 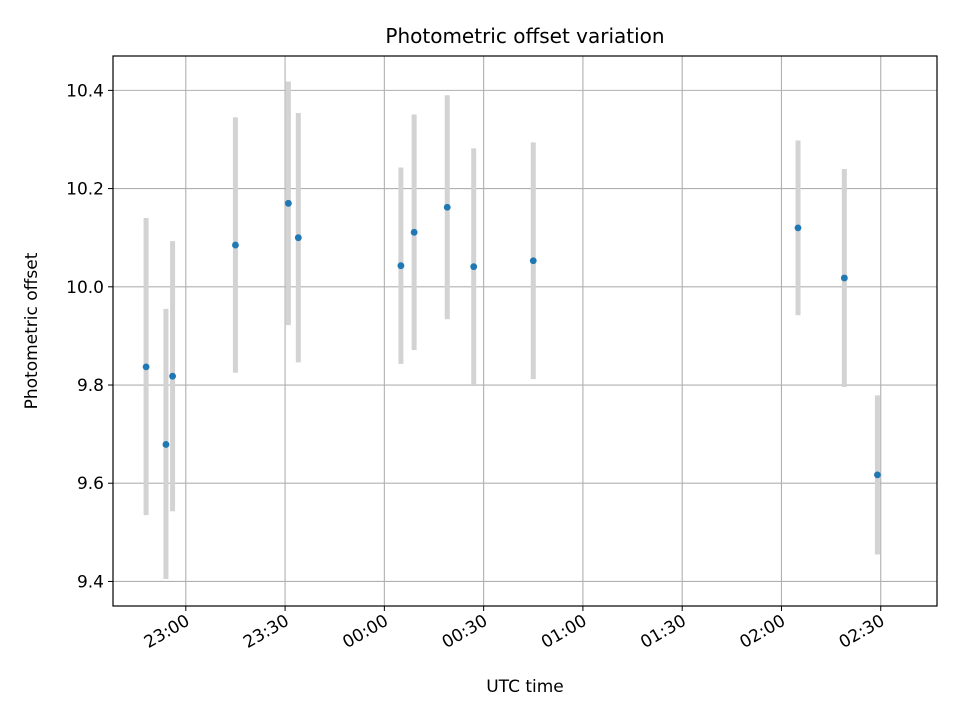 What do you see at coordinates (663, 632) in the screenshot?
I see `x-tick-label: 01:30` at bounding box center [663, 632].